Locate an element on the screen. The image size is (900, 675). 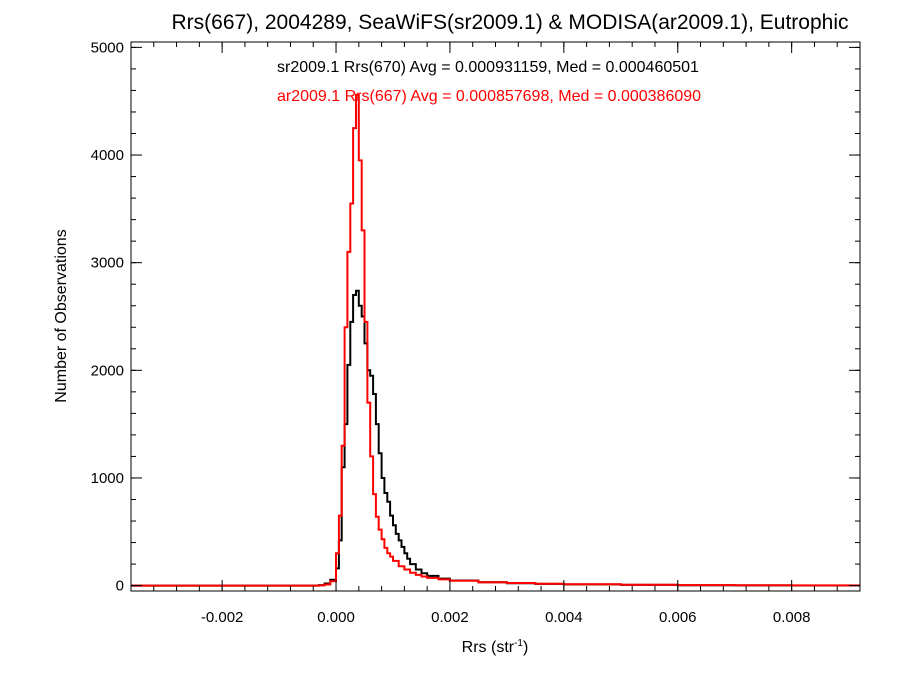
x-axis-label-superscript: -1 is located at coordinates (518, 643).